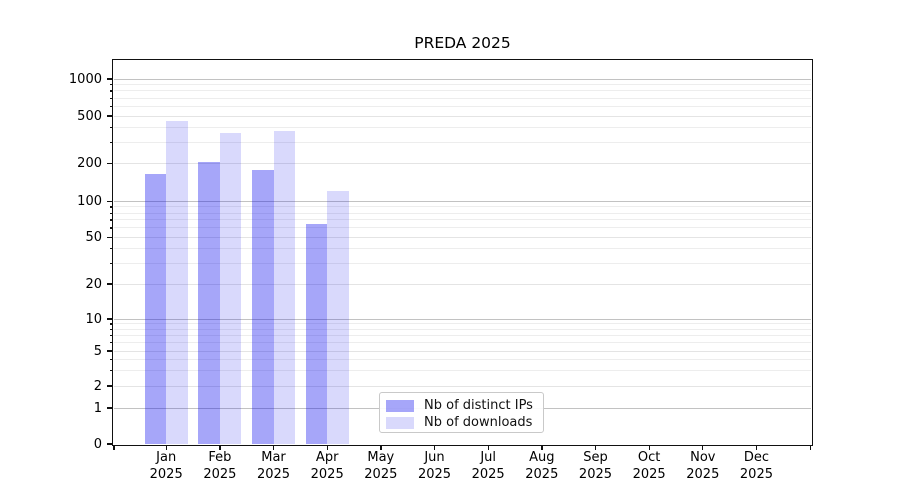  Describe the element at coordinates (595, 457) in the screenshot. I see `month-label: Sep` at that location.